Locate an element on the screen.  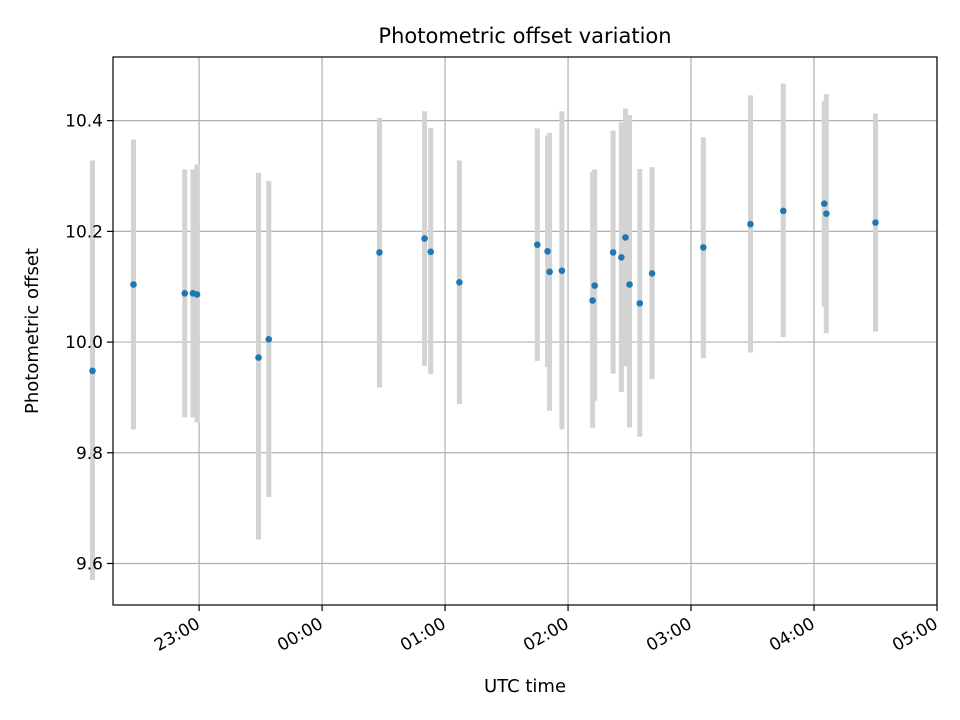
y-axis: 9.6 9.8 10.0 10.2 10.4 is located at coordinates (89, 343).